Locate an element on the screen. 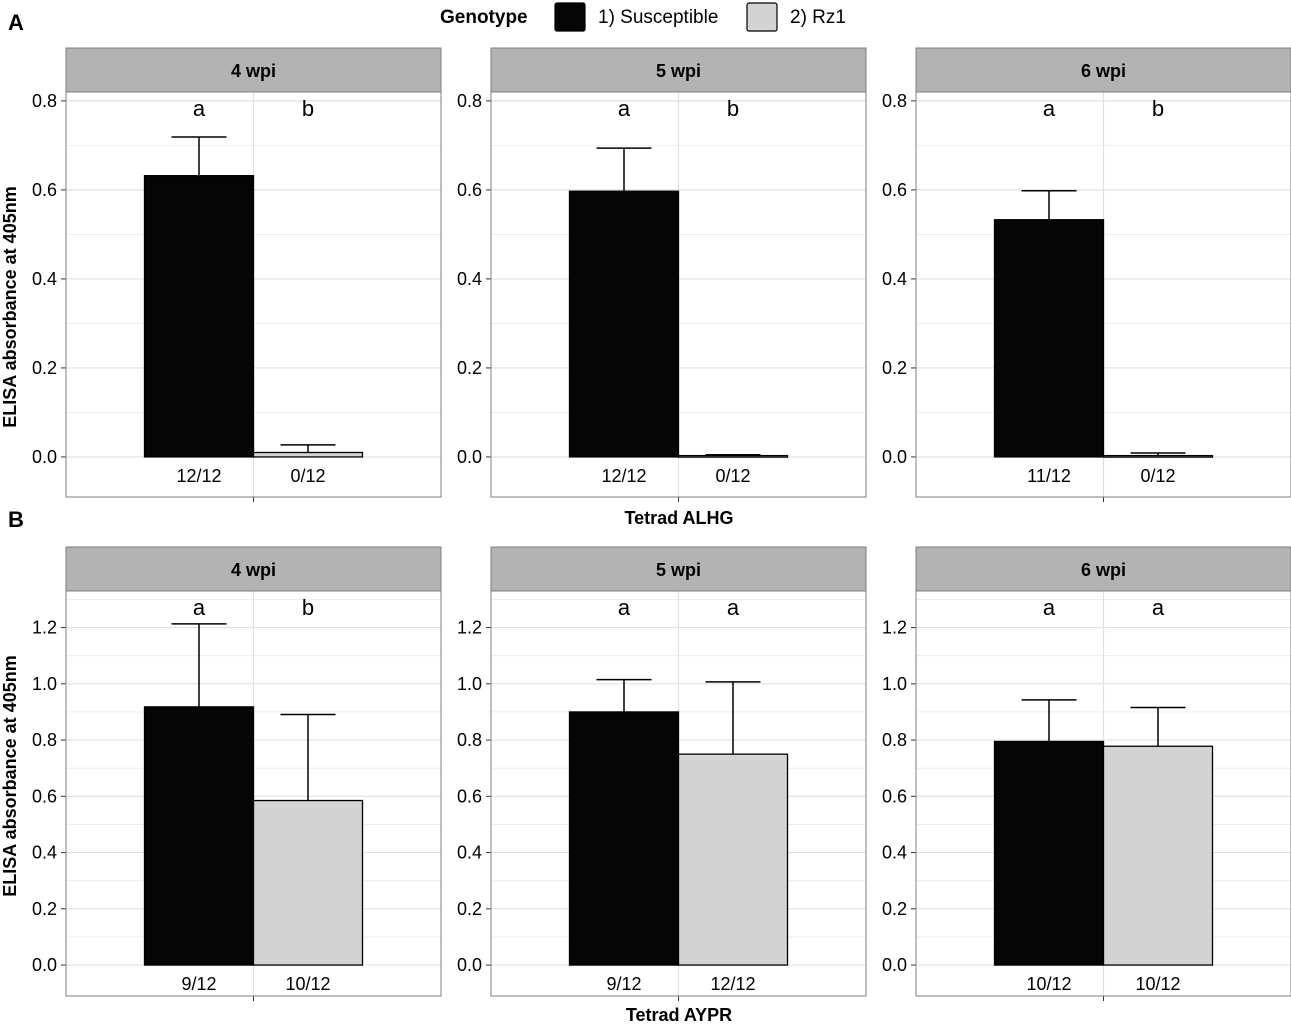 The image size is (1291, 1024). facet-a-2-count-susceptible: 12/12 is located at coordinates (623, 476).